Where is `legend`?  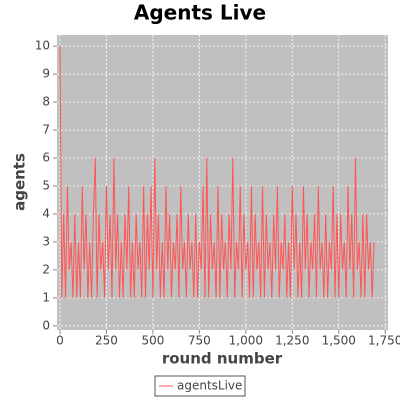
legend is located at coordinates (200, 386).